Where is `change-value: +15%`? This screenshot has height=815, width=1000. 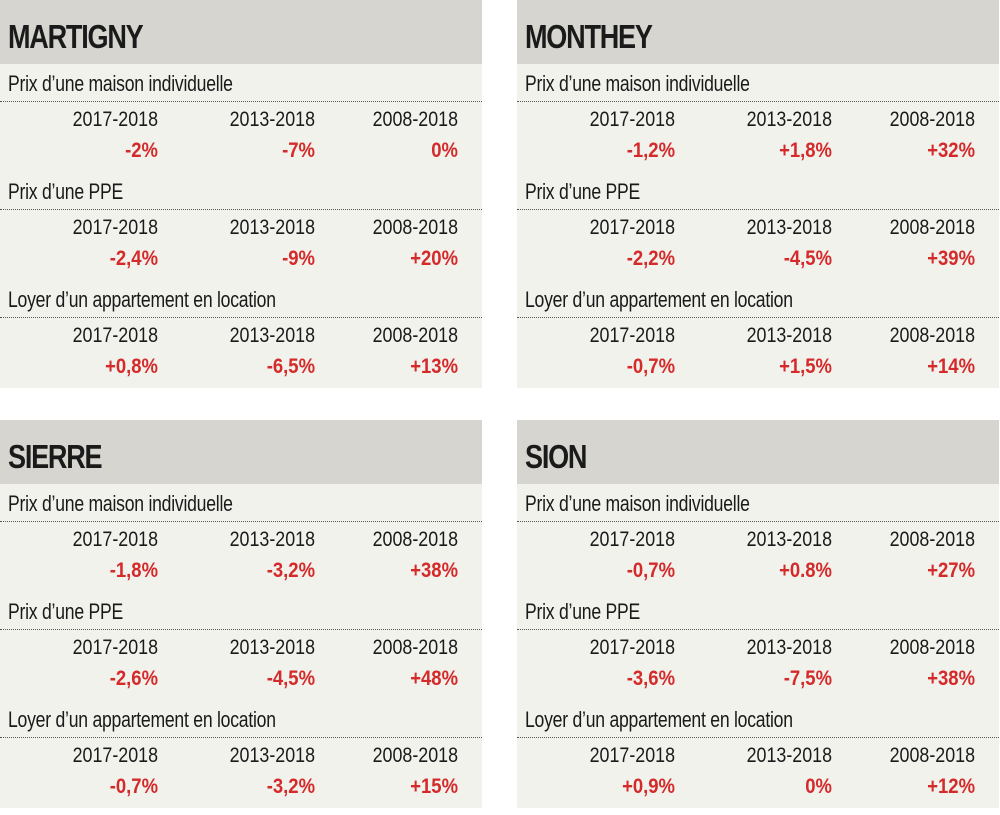 change-value: +15% is located at coordinates (434, 786).